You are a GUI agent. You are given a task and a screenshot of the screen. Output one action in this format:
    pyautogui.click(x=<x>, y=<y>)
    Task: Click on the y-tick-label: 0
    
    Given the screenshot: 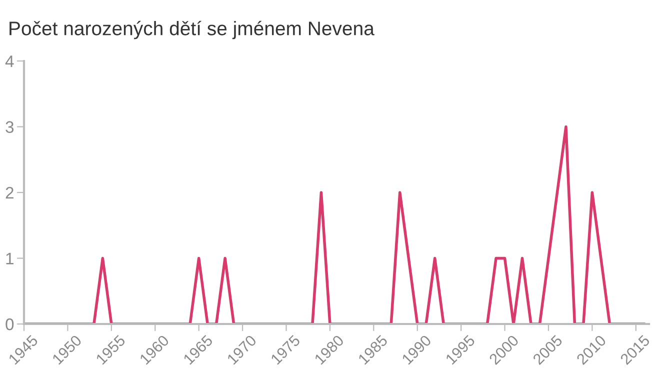 What is the action you would take?
    pyautogui.click(x=10, y=324)
    